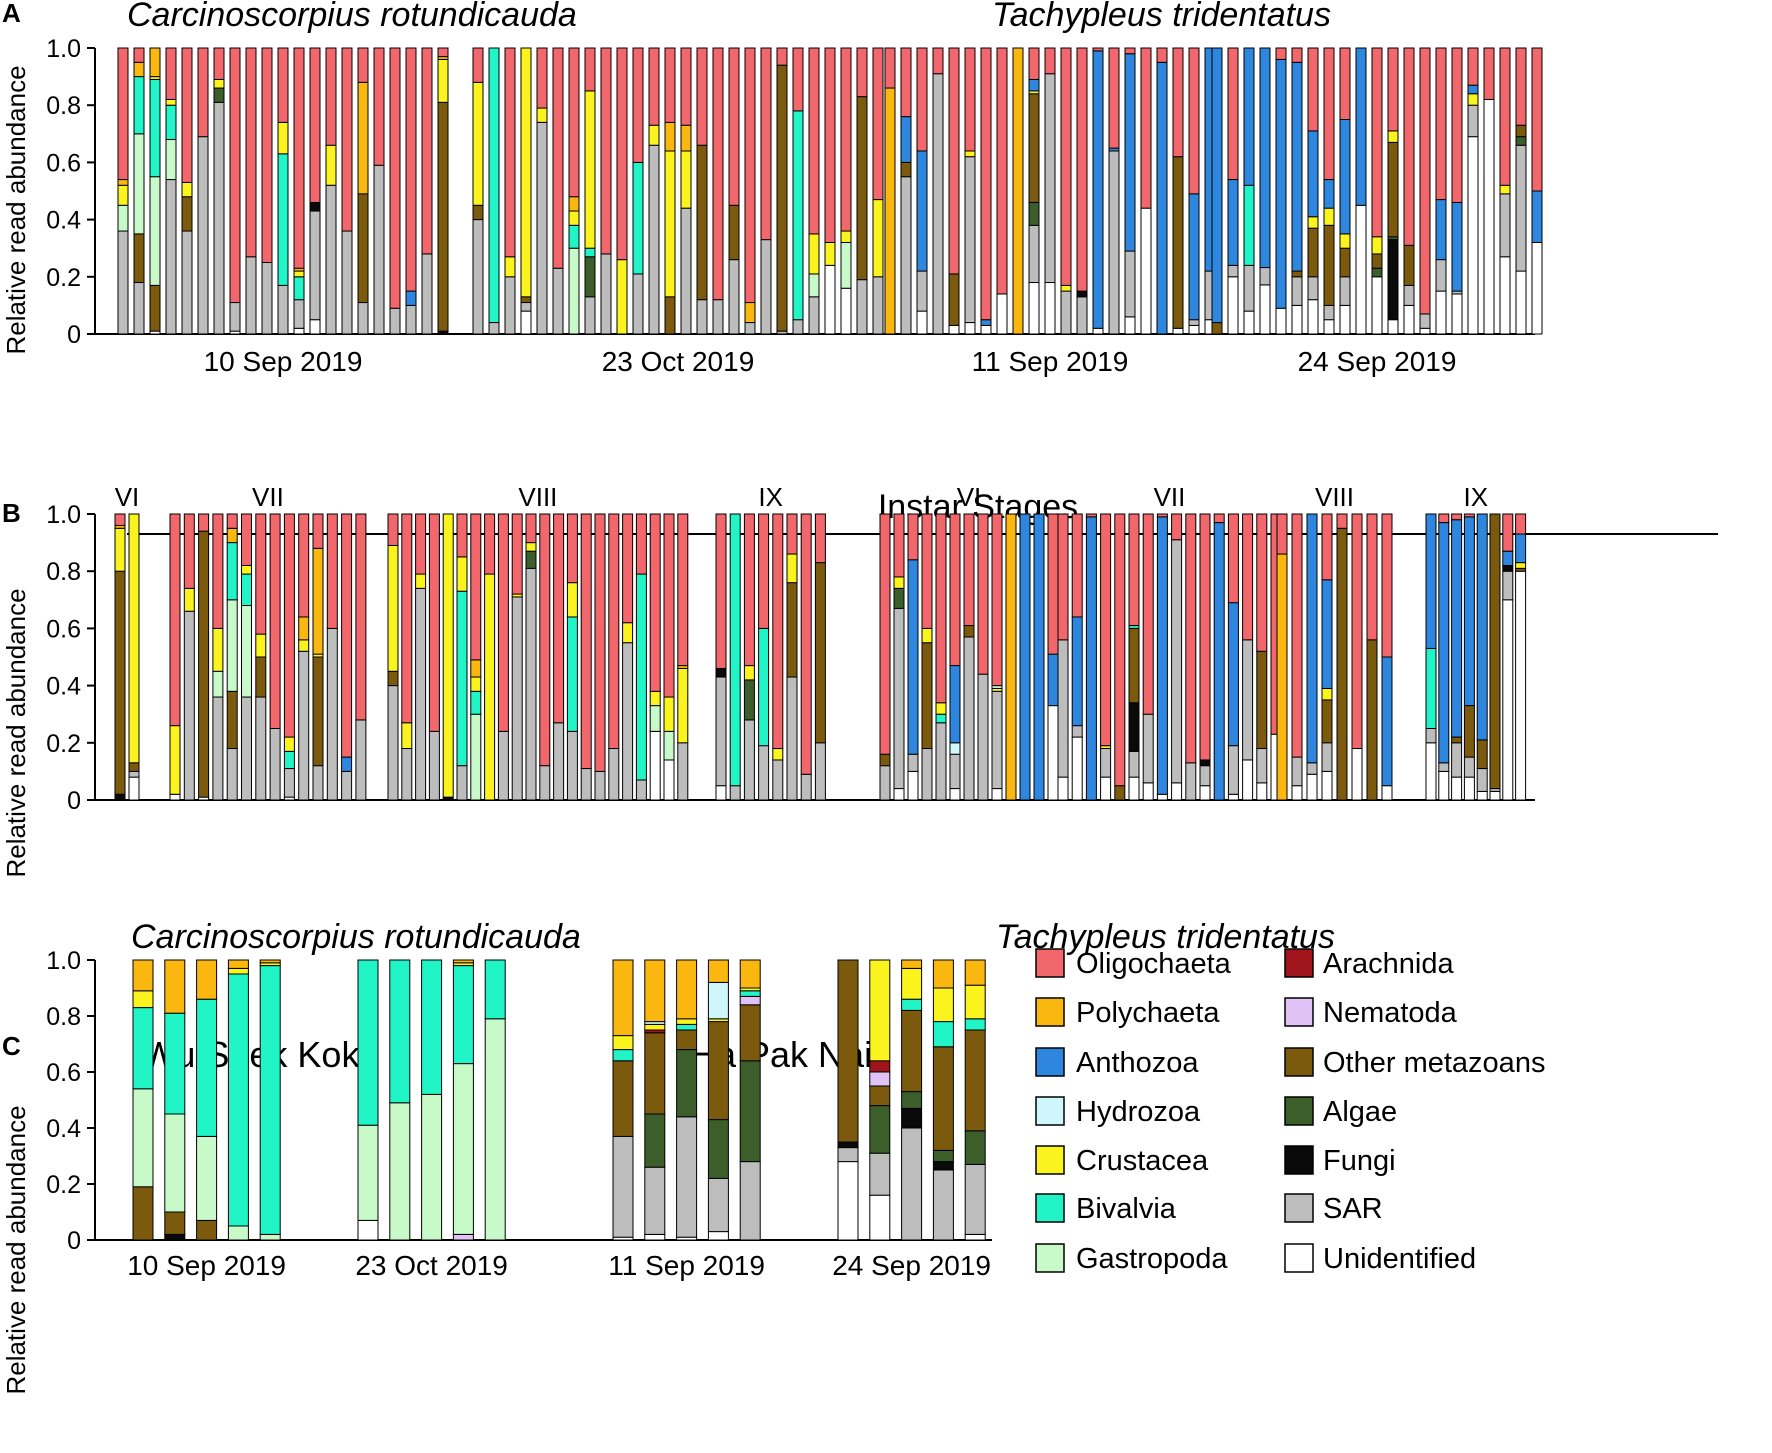  Describe the element at coordinates (1161, 17) in the screenshot. I see `panel-a-species-right: Tachypleus tridentatus` at that location.